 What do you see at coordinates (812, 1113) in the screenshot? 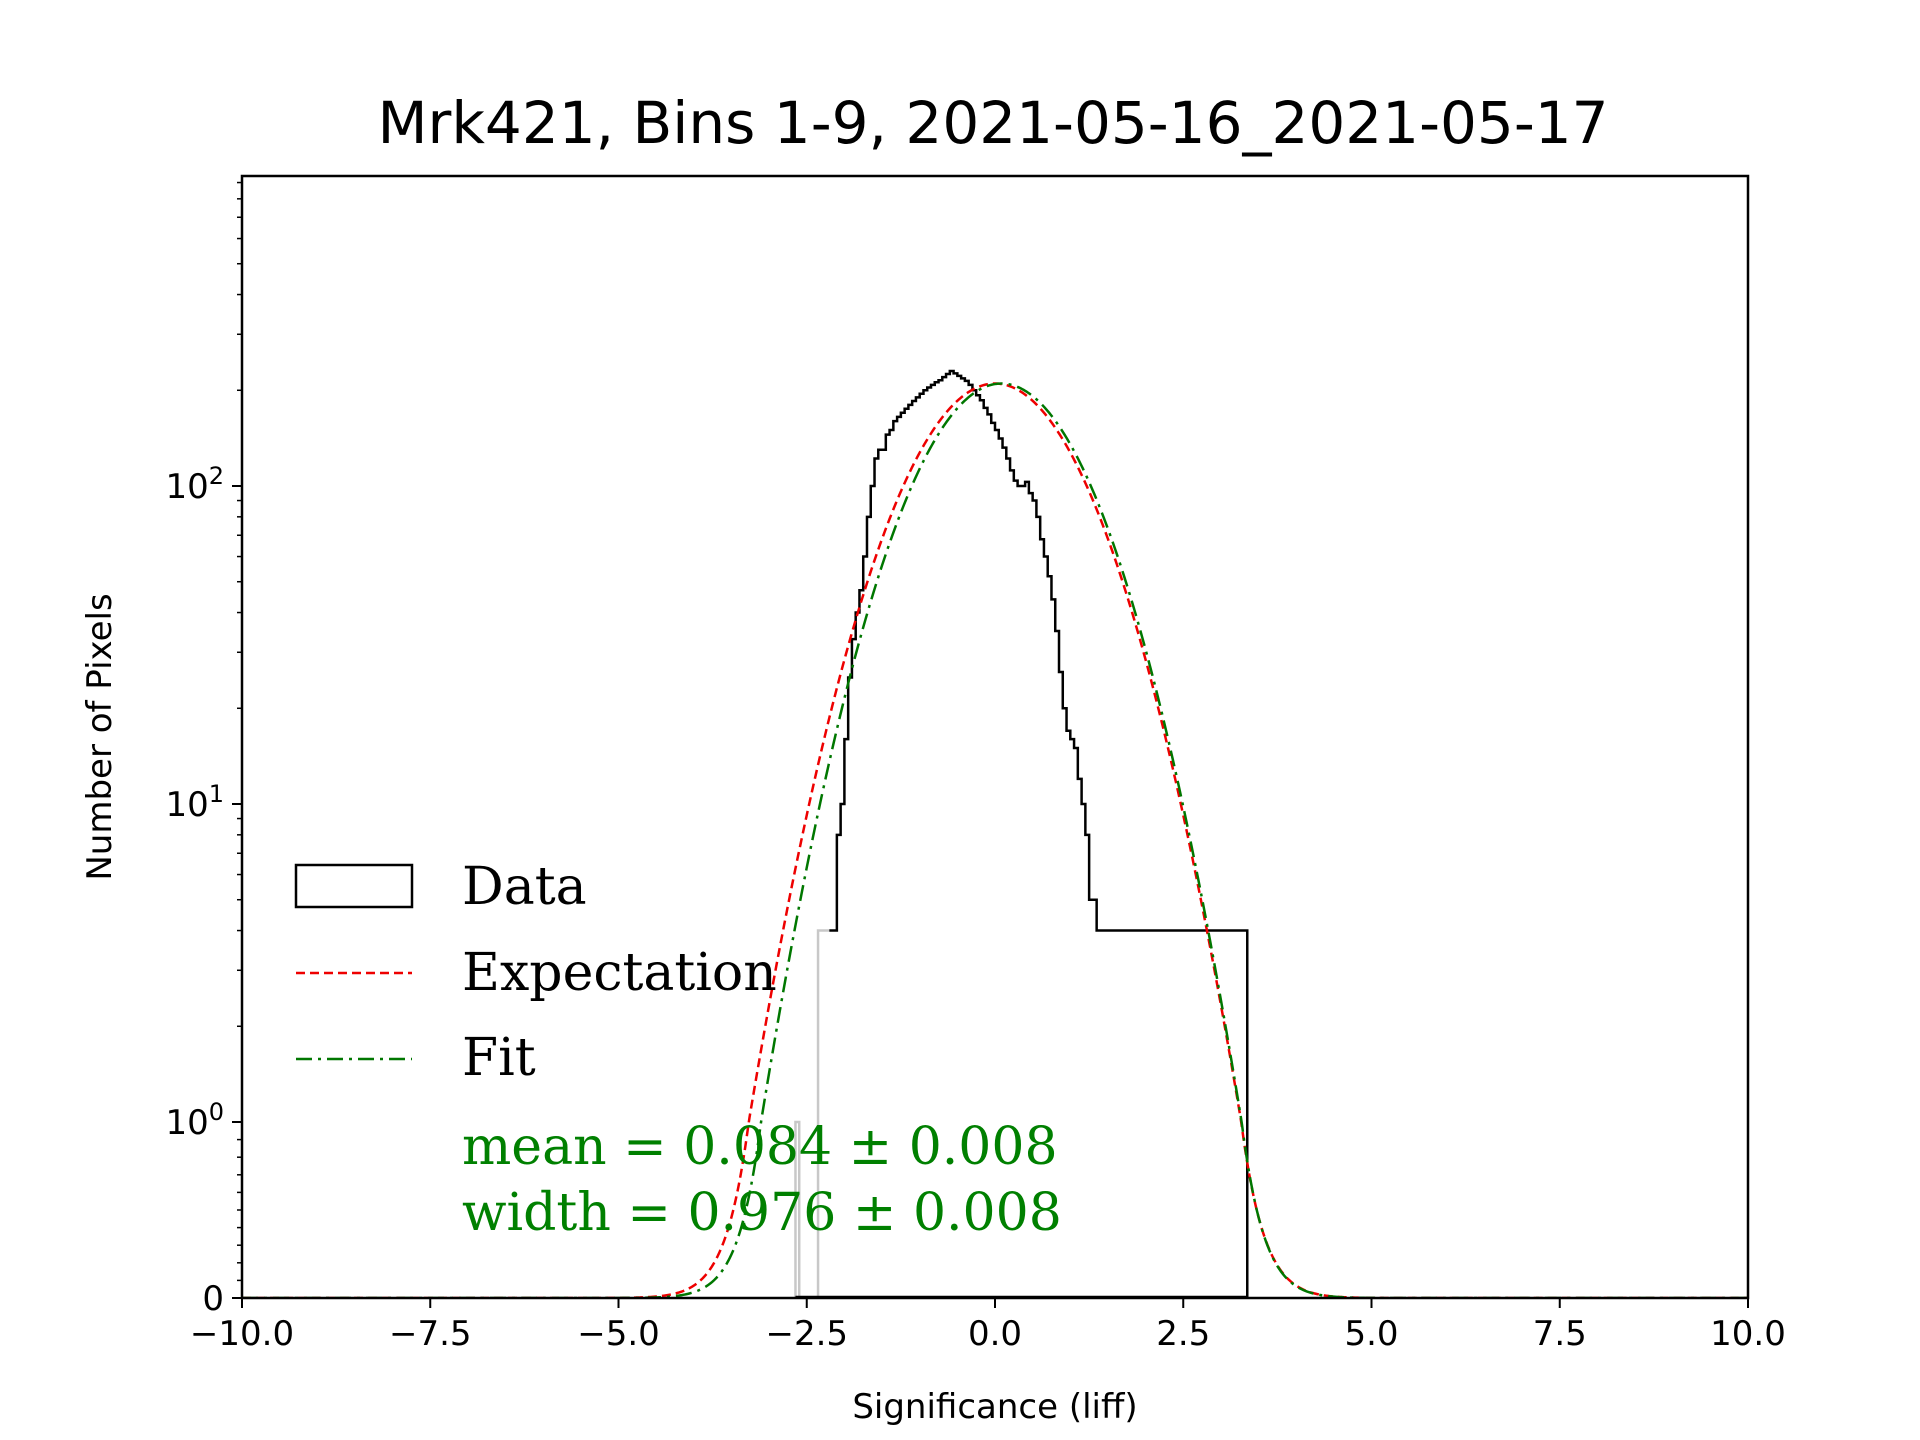
I see `histogram-faded-data` at bounding box center [812, 1113].